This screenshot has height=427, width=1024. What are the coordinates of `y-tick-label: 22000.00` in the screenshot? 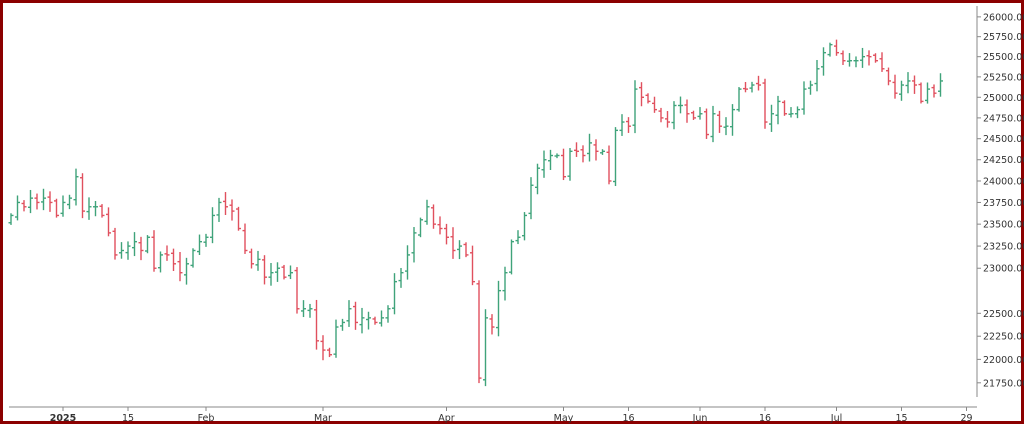 It's located at (1003, 360).